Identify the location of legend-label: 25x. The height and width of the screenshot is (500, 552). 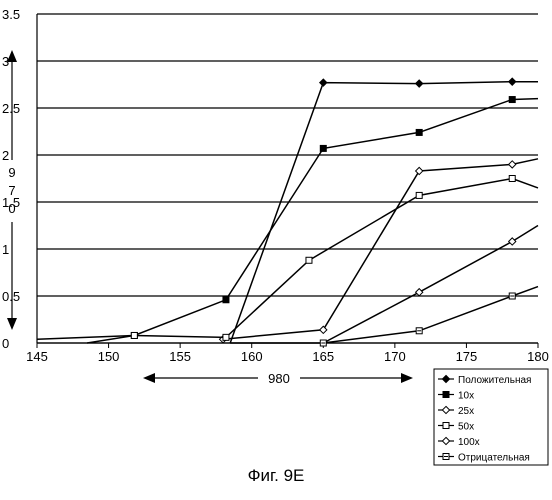
(466, 411).